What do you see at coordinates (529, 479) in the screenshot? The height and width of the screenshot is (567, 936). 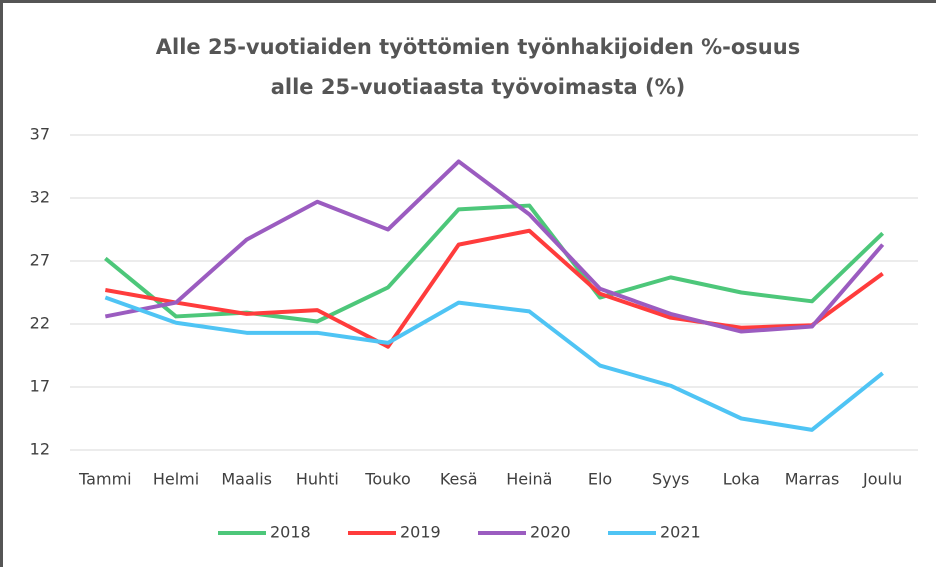 I see `x-tick-label: Heinä` at bounding box center [529, 479].